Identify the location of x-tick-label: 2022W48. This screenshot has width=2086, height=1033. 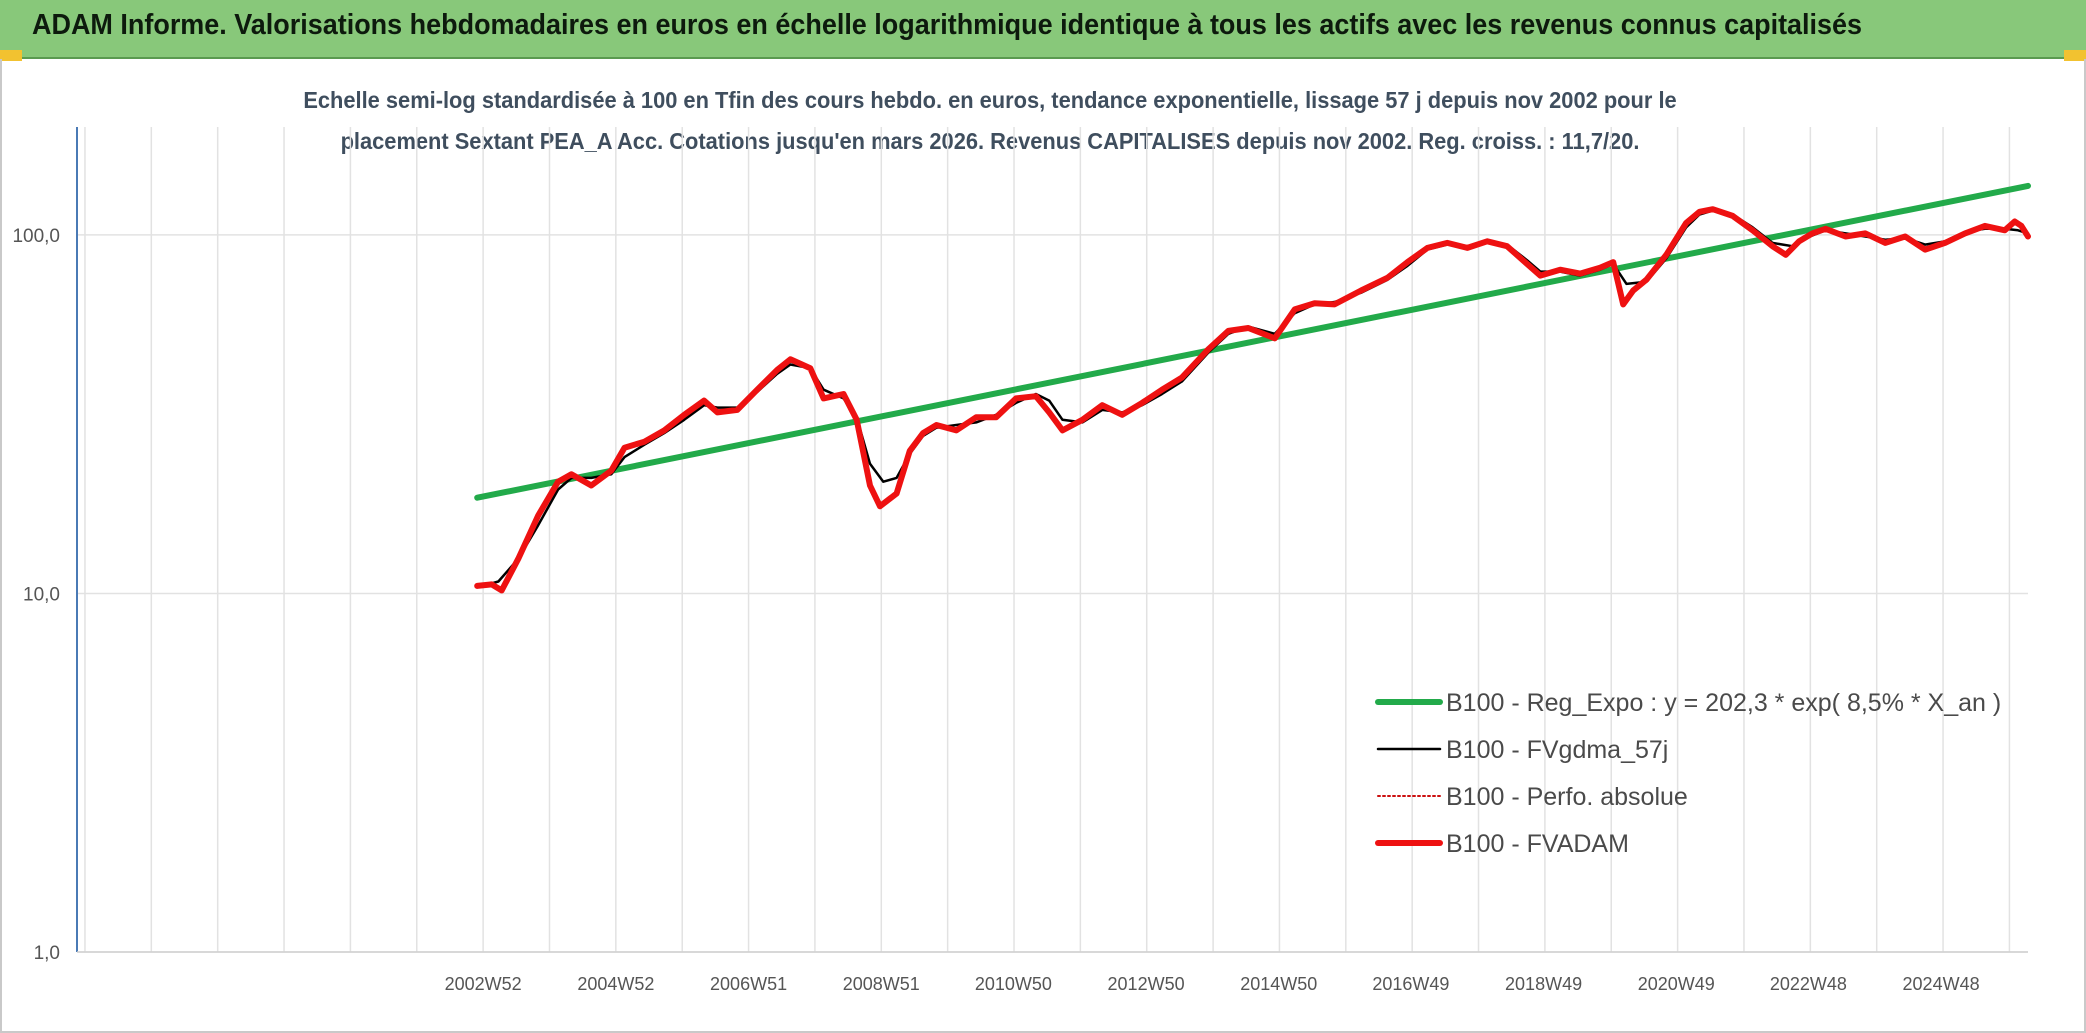
(1808, 984).